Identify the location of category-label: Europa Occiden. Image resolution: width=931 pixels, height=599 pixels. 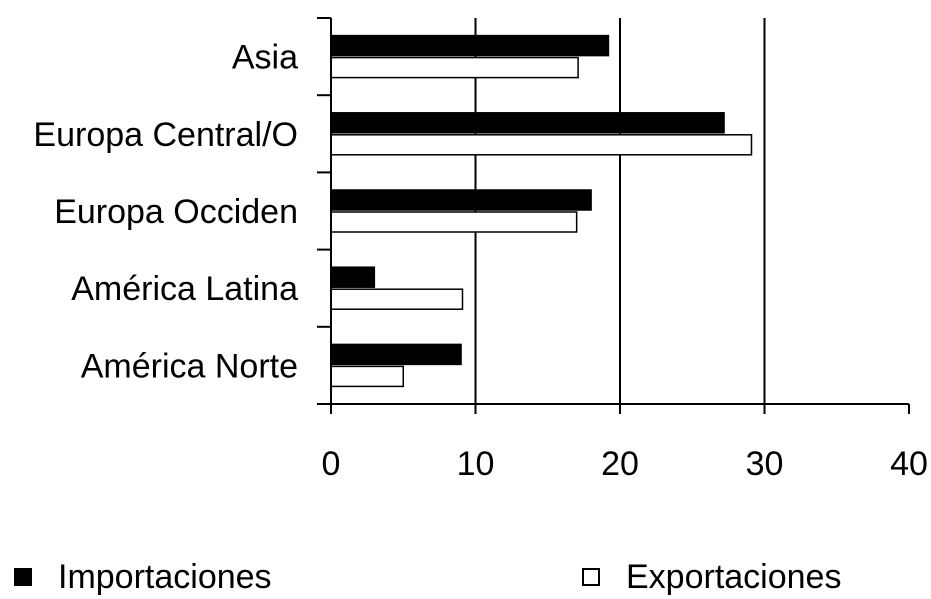
(176, 212).